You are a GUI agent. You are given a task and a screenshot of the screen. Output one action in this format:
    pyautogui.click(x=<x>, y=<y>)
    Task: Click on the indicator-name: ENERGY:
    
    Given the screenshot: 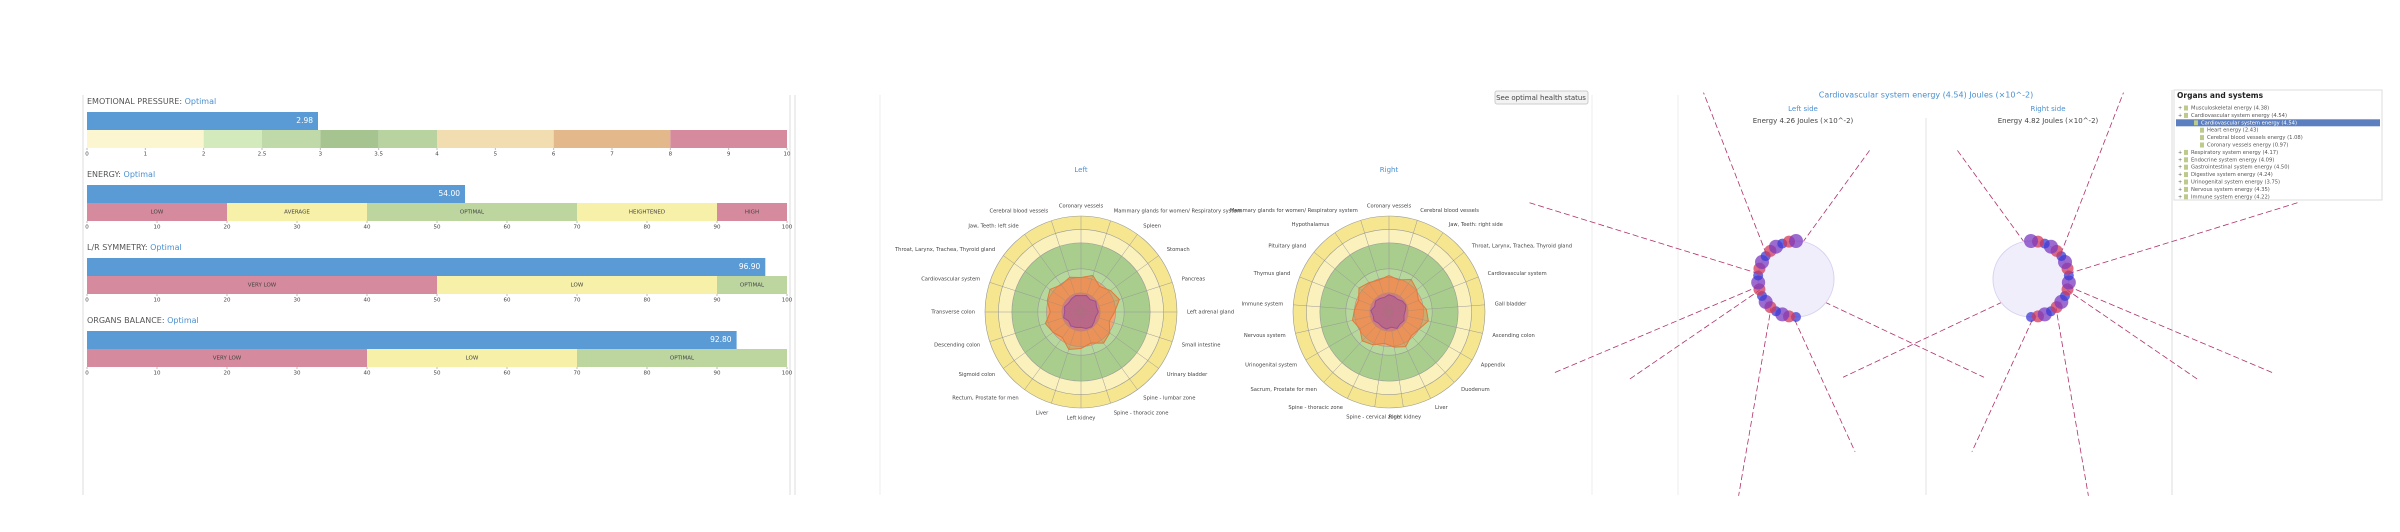 What is the action you would take?
    pyautogui.click(x=104, y=174)
    